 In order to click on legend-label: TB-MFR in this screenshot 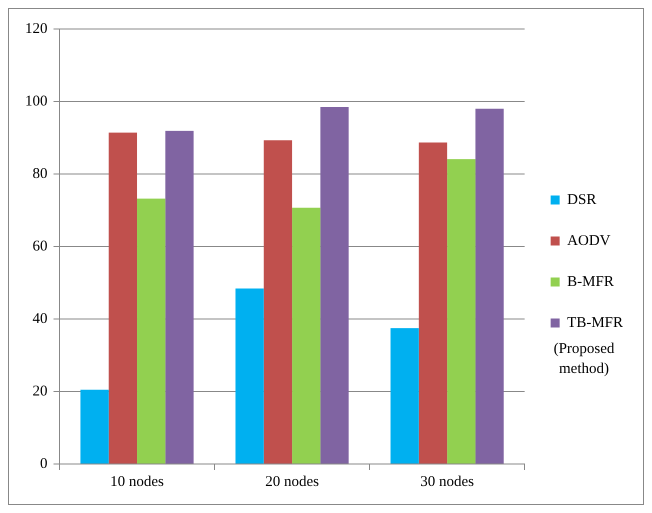, I will do `click(595, 322)`.